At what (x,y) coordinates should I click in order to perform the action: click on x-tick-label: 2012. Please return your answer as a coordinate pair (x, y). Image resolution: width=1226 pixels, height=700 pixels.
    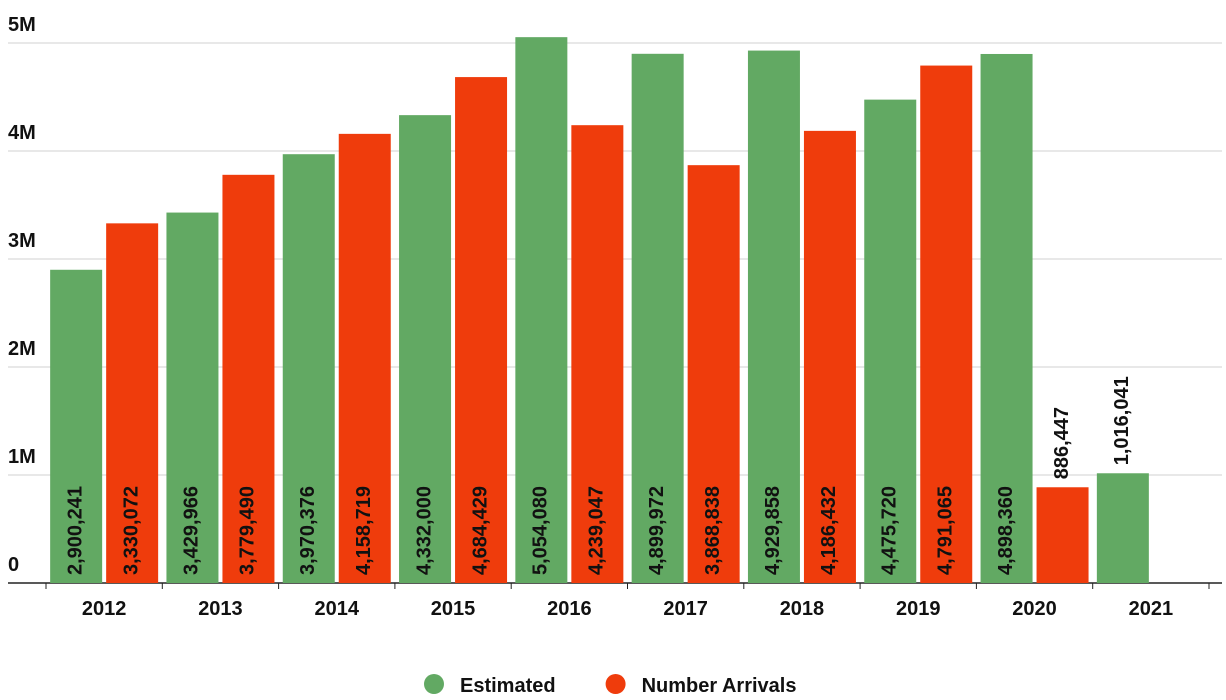
    Looking at the image, I should click on (104, 609).